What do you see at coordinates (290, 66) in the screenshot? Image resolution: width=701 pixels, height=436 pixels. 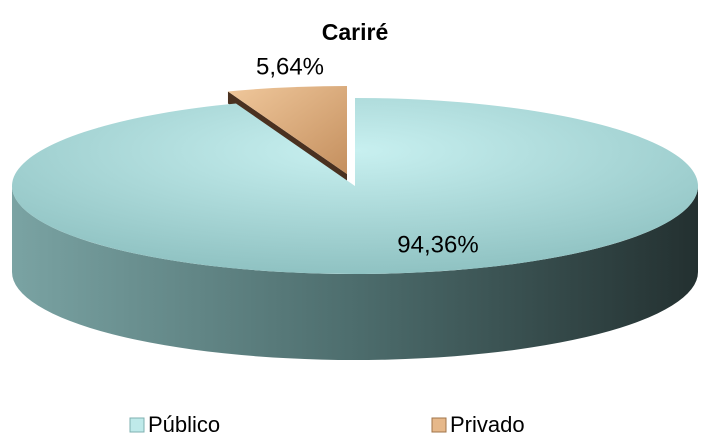 I see `data-label: 5,64%` at bounding box center [290, 66].